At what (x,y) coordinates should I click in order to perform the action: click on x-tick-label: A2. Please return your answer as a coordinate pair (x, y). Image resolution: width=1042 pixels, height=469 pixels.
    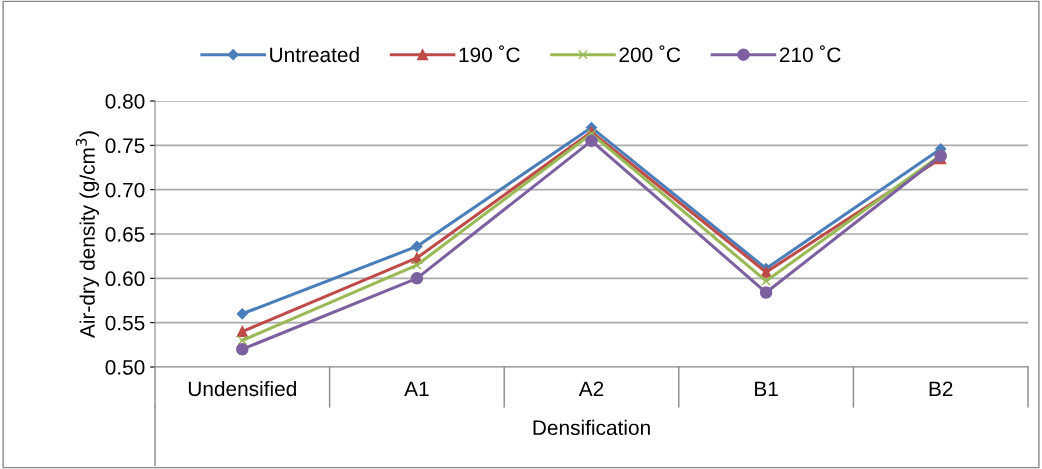
    Looking at the image, I should click on (591, 388).